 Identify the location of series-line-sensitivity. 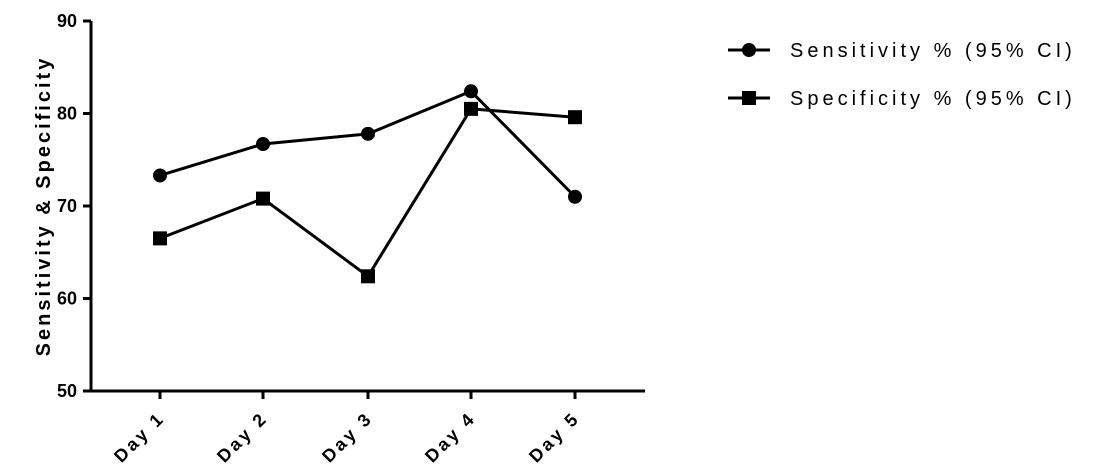
(368, 143).